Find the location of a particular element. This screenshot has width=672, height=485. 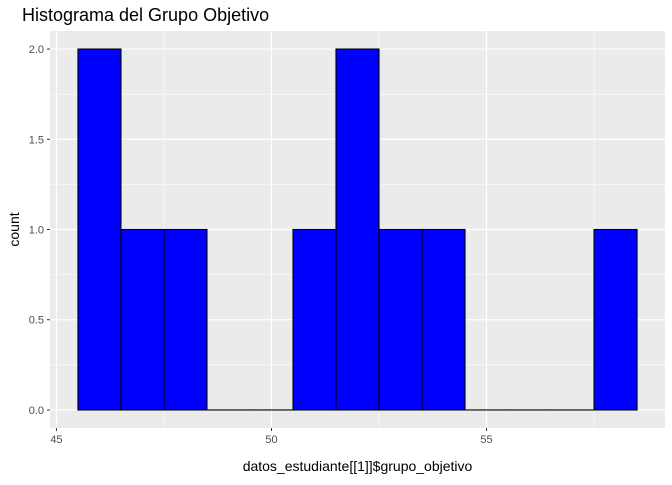

y-tick-label: 0.0 is located at coordinates (36, 411).